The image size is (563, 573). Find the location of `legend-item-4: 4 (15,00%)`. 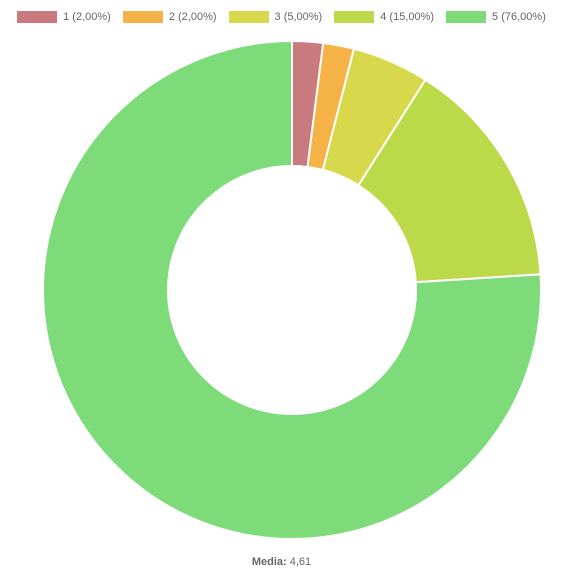

legend-item-4: 4 (15,00%) is located at coordinates (384, 17).